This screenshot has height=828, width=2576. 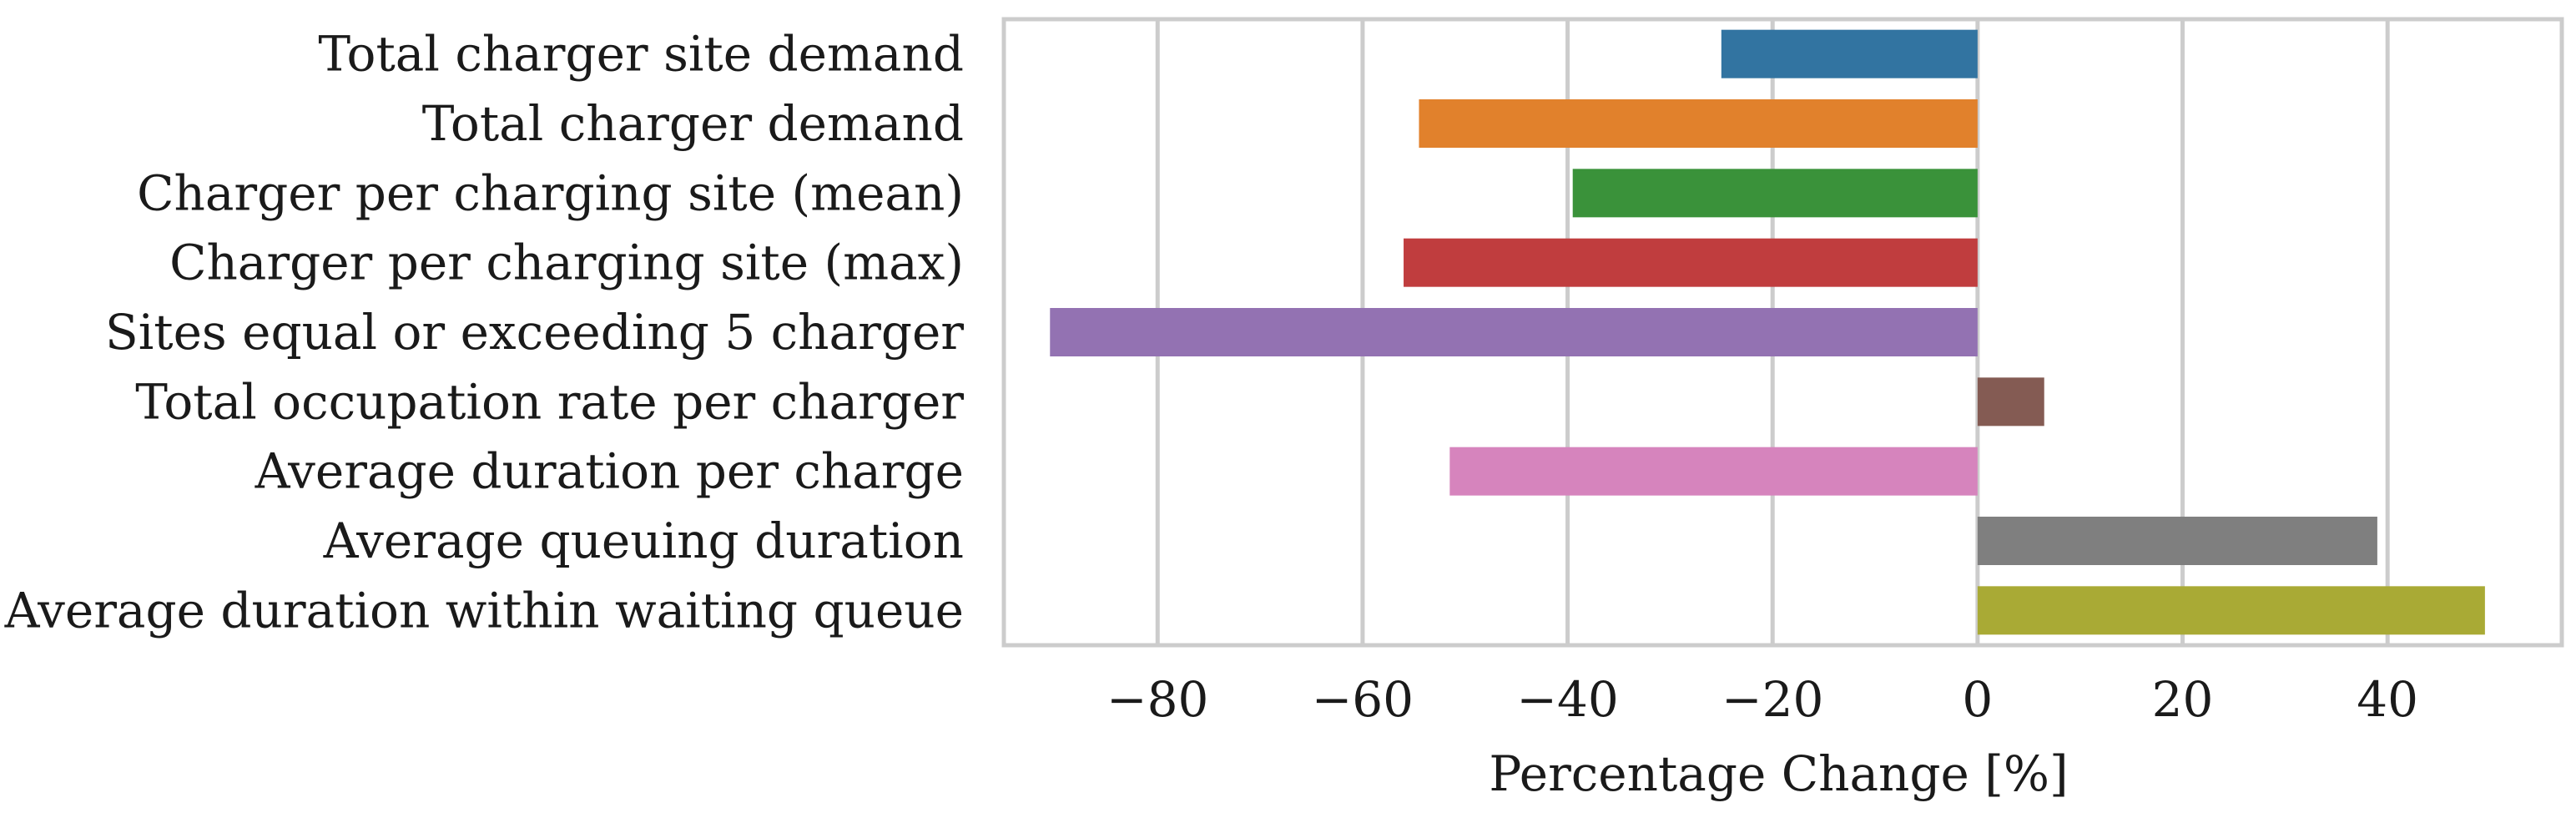 I want to click on category-label-3: Charger per charging site (max), so click(x=567, y=263).